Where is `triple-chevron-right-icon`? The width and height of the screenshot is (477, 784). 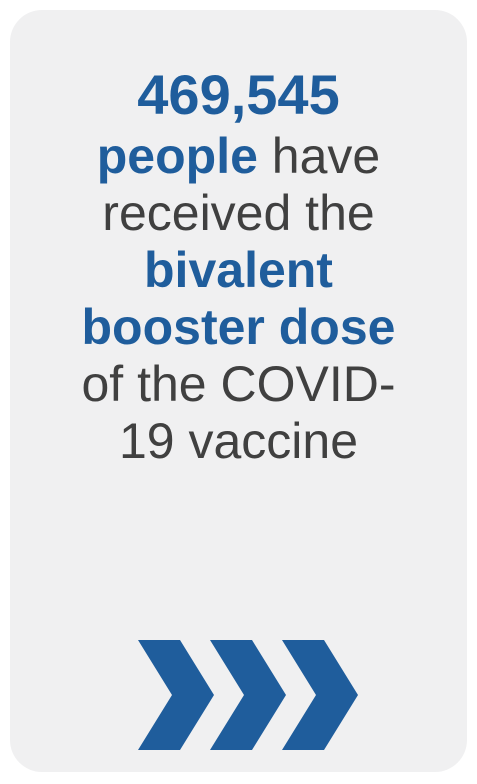
triple-chevron-right-icon is located at coordinates (248, 695).